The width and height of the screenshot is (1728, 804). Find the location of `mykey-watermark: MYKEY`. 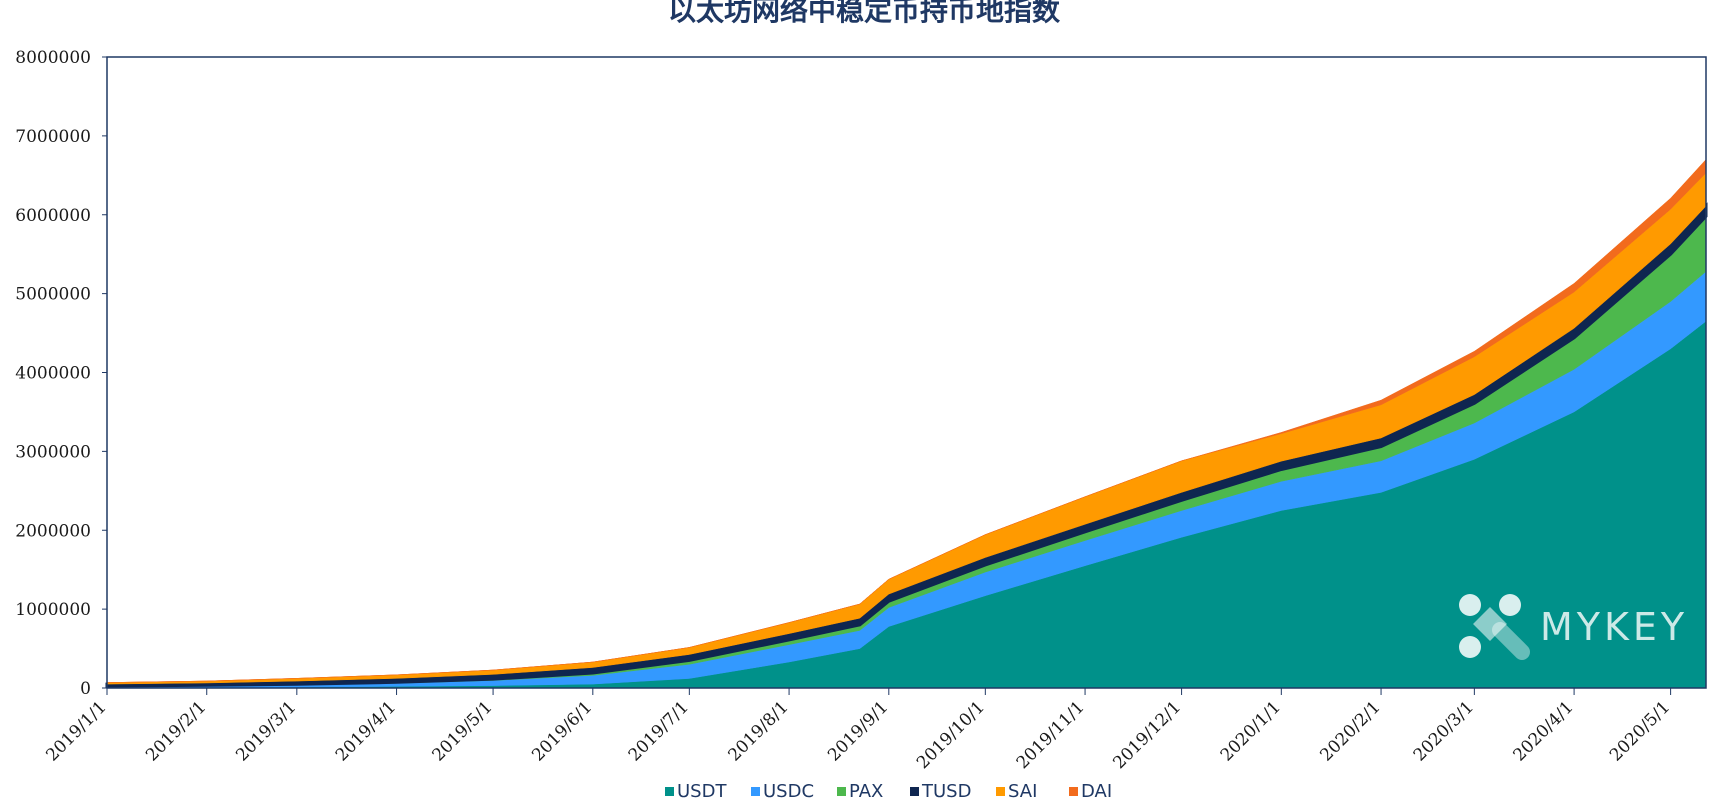

mykey-watermark: MYKEY is located at coordinates (1573, 627).